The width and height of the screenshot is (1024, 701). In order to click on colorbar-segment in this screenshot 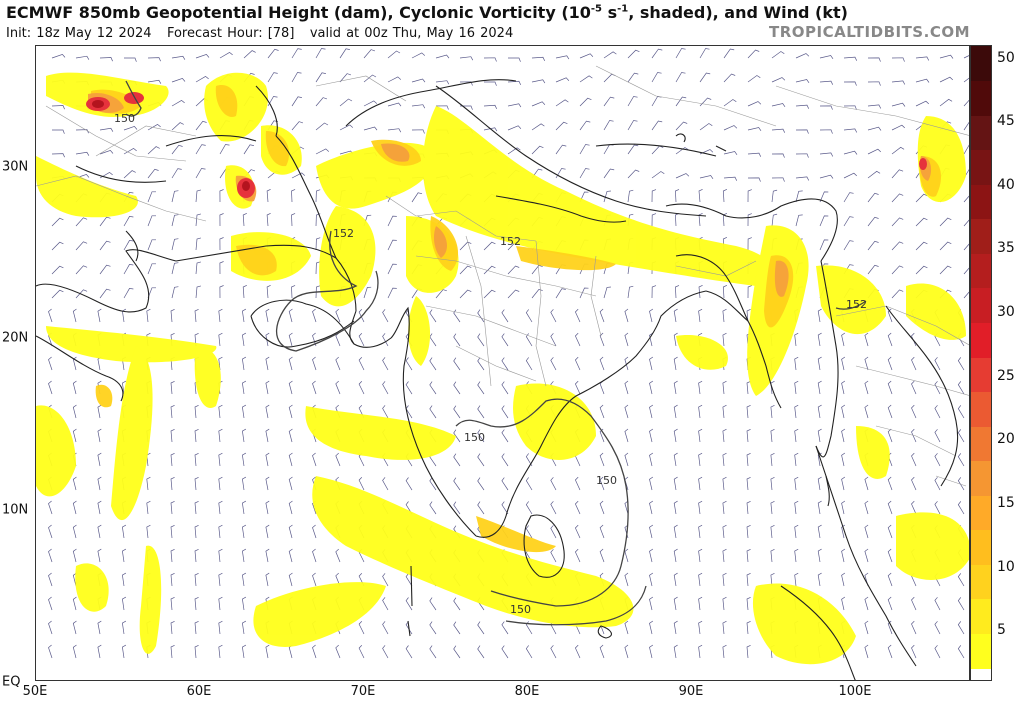, I will do `click(981, 444)`.